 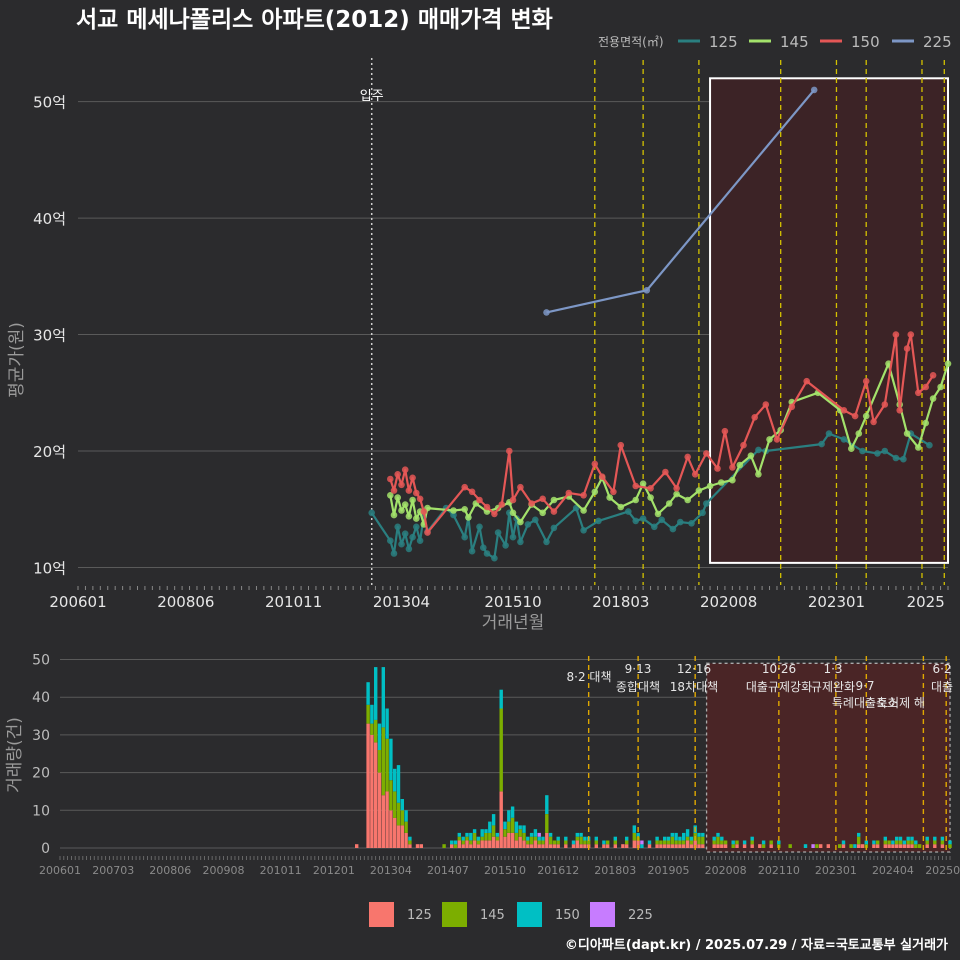 I want to click on price-y-axis-title: 평균가(원), so click(x=17, y=360).